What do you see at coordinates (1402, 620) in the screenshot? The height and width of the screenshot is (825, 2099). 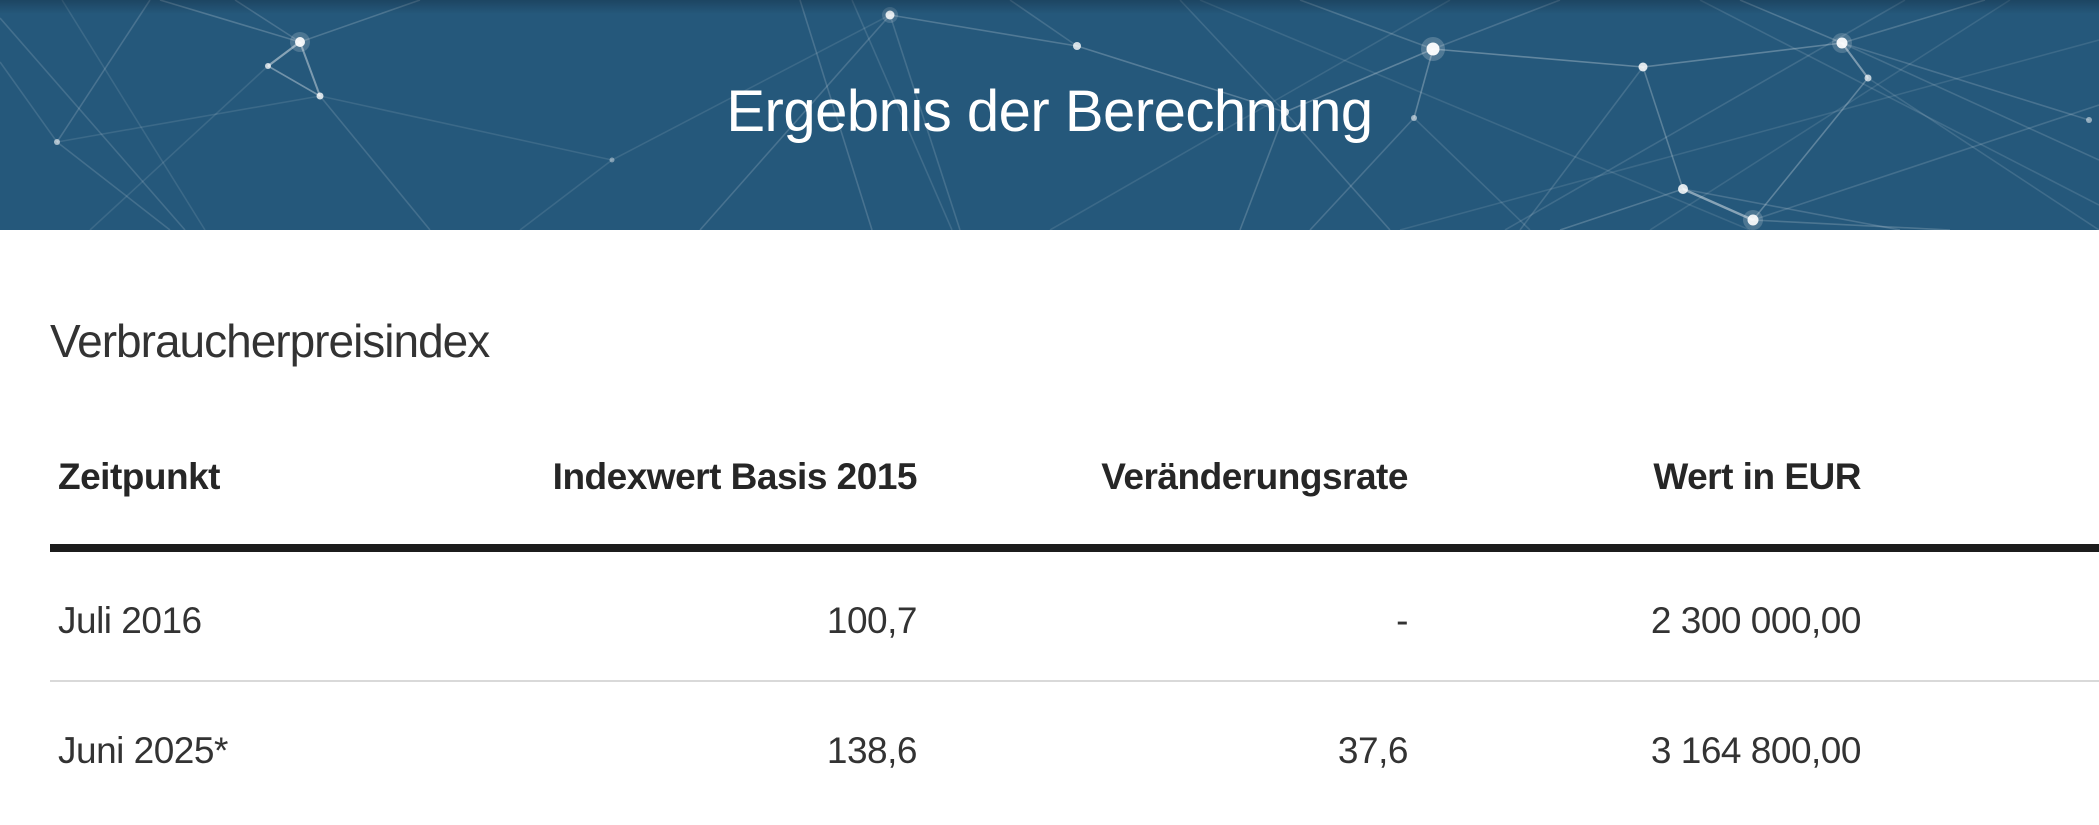 I see `cell-veraenderungsrate: -` at bounding box center [1402, 620].